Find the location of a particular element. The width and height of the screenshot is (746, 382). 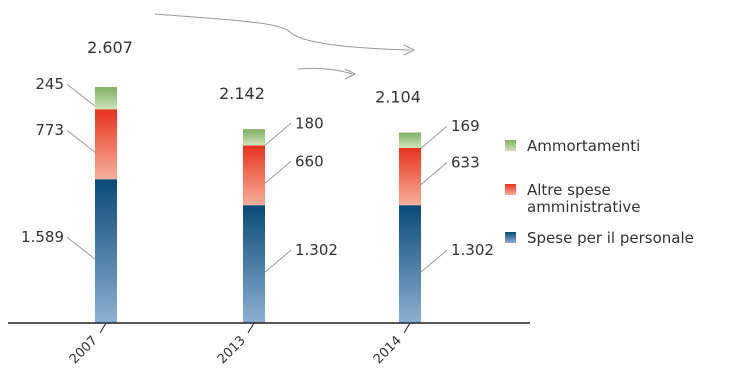

bar-segment-2013-s2 is located at coordinates (254, 137).